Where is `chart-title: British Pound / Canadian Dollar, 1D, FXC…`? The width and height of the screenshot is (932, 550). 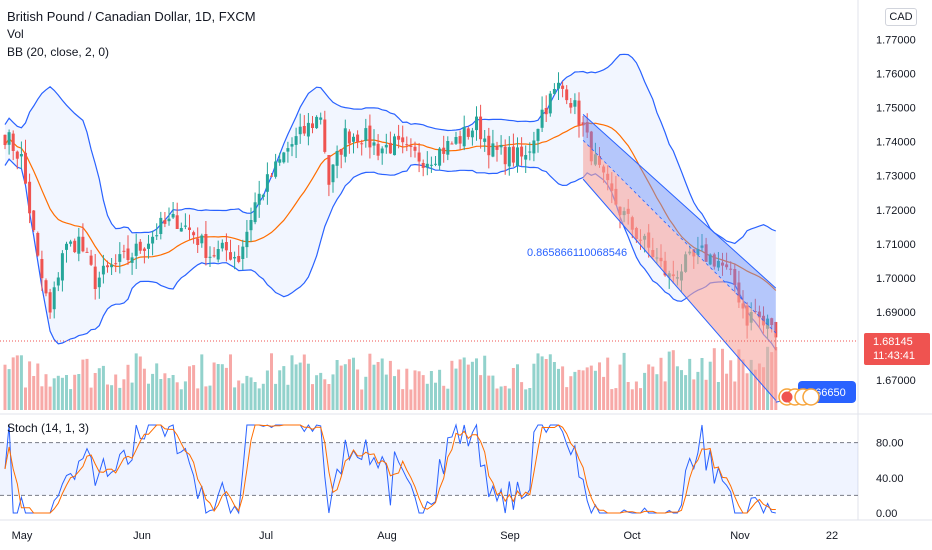 chart-title: British Pound / Canadian Dollar, 1D, FXC… is located at coordinates (131, 16).